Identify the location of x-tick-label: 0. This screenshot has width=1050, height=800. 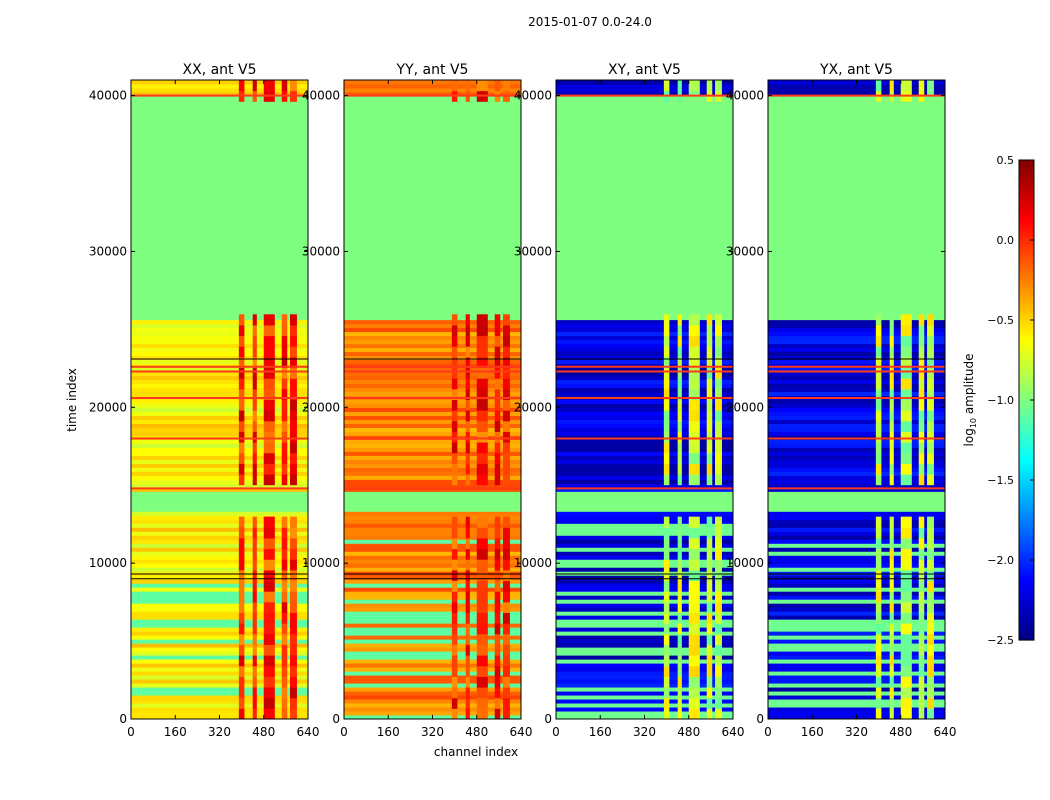
(131, 732).